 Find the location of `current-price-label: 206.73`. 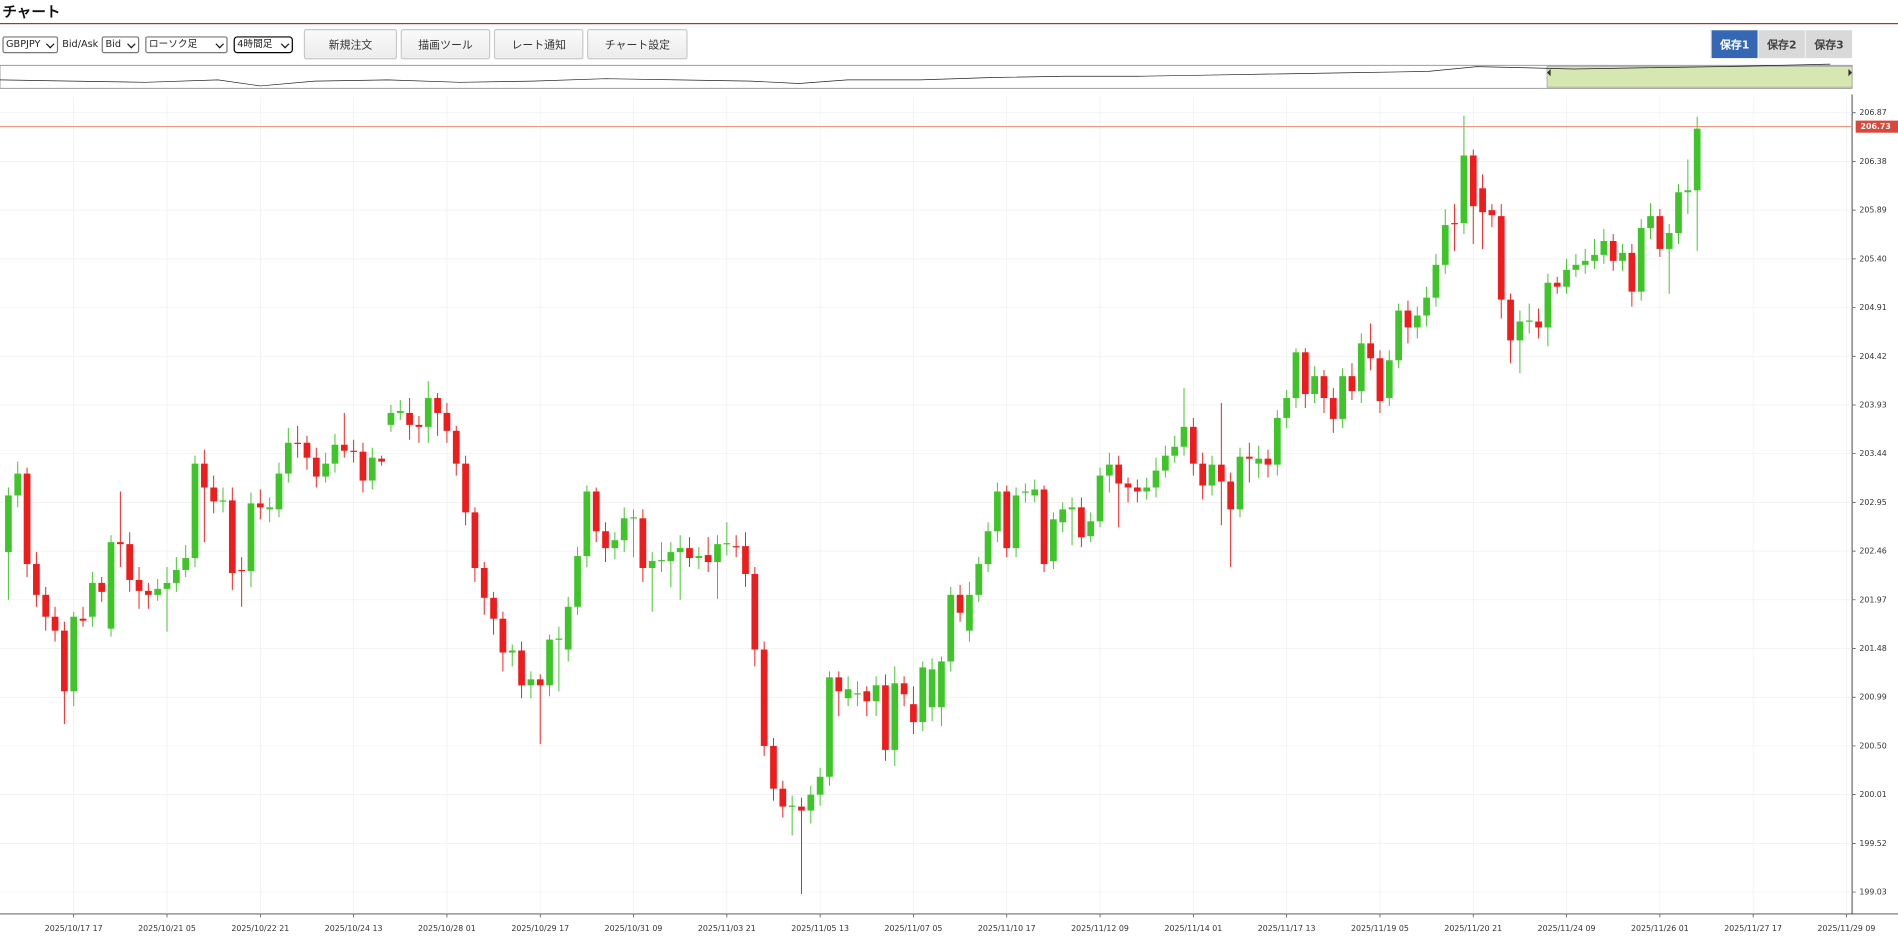

current-price-label: 206.73 is located at coordinates (1876, 126).